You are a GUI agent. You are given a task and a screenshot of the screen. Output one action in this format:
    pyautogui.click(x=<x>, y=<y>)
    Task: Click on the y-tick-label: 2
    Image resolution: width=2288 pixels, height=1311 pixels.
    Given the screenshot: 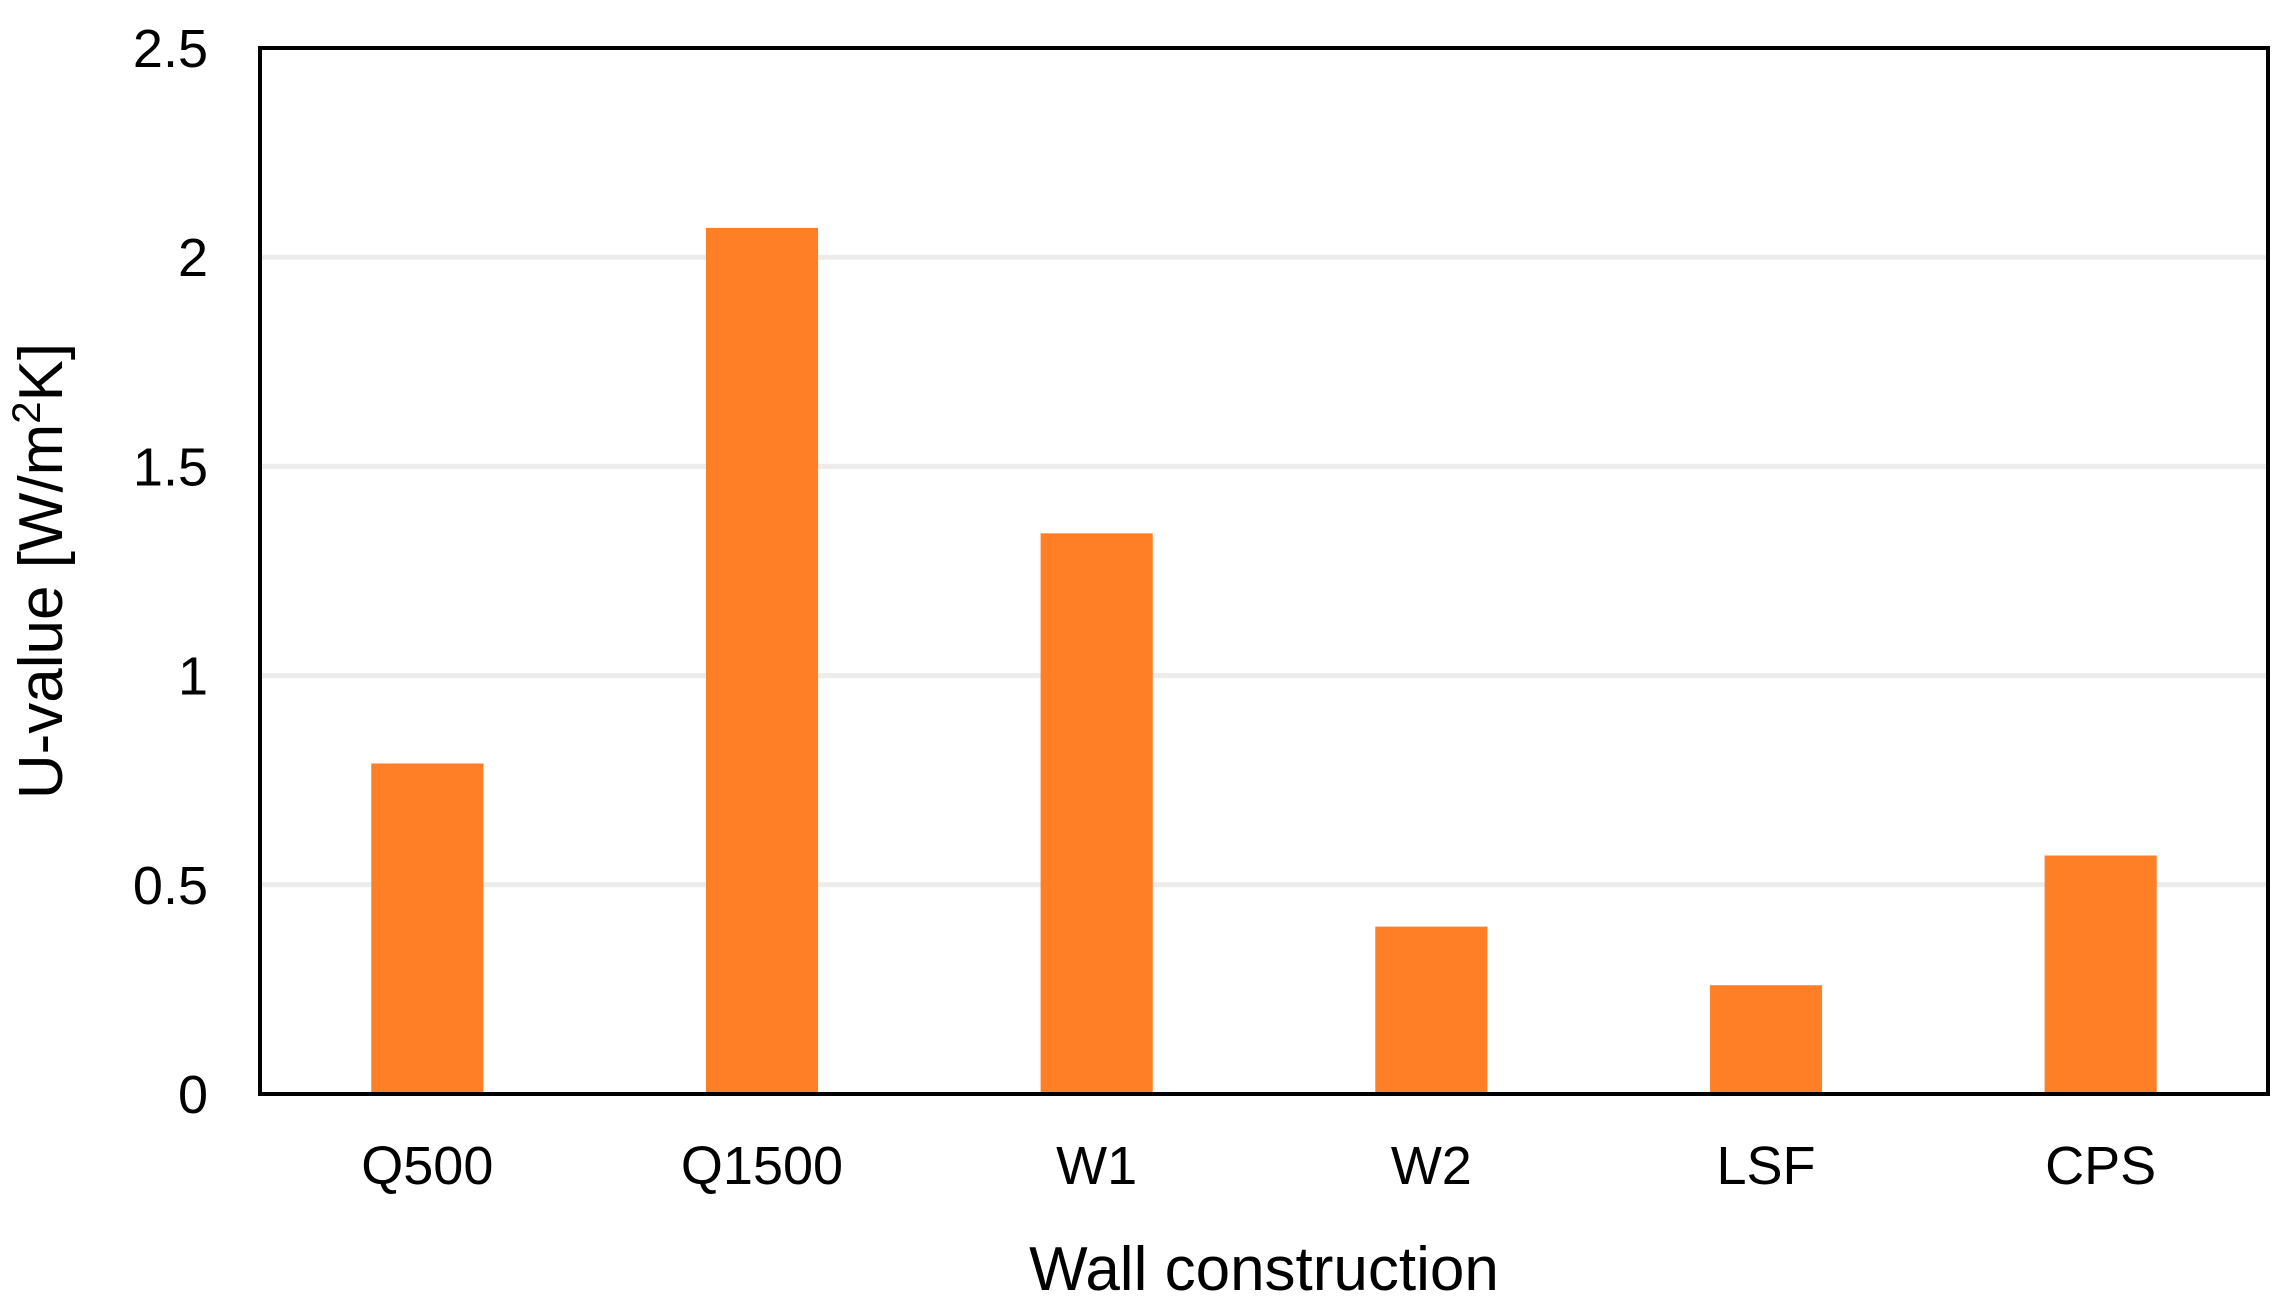 What is the action you would take?
    pyautogui.click(x=193, y=258)
    